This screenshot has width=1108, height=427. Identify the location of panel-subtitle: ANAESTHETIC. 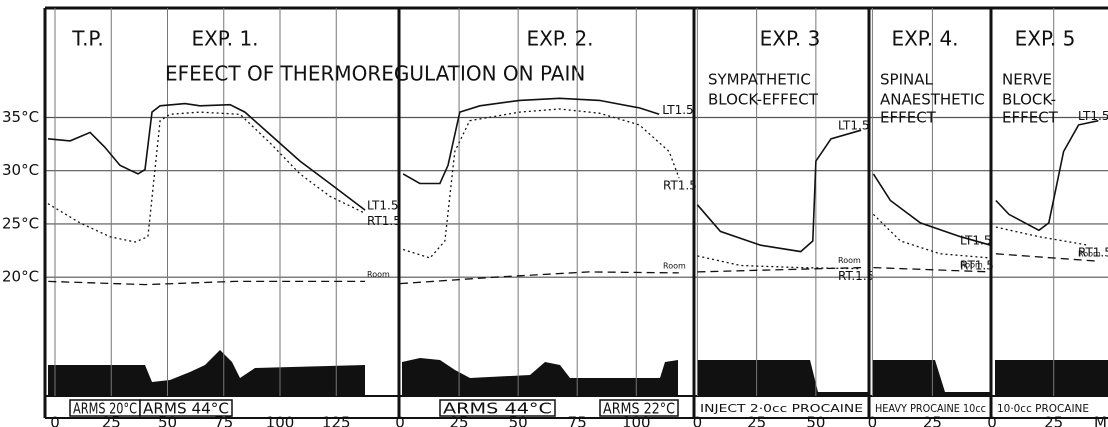
(932, 100).